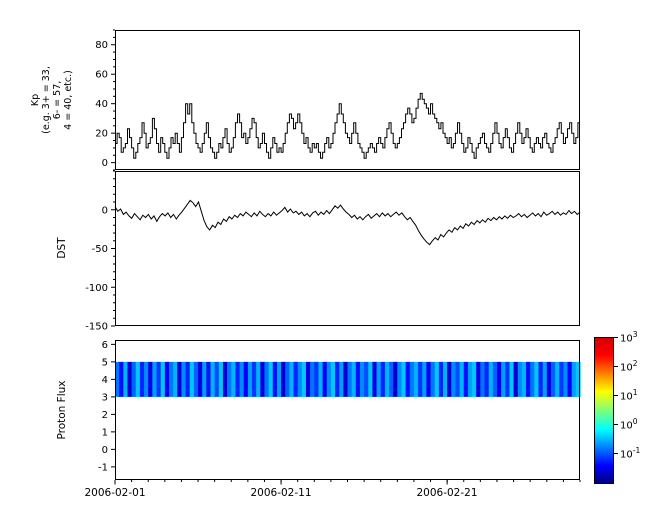  What do you see at coordinates (629, 337) in the screenshot?
I see `colorbar-tick-label: 10³` at bounding box center [629, 337].